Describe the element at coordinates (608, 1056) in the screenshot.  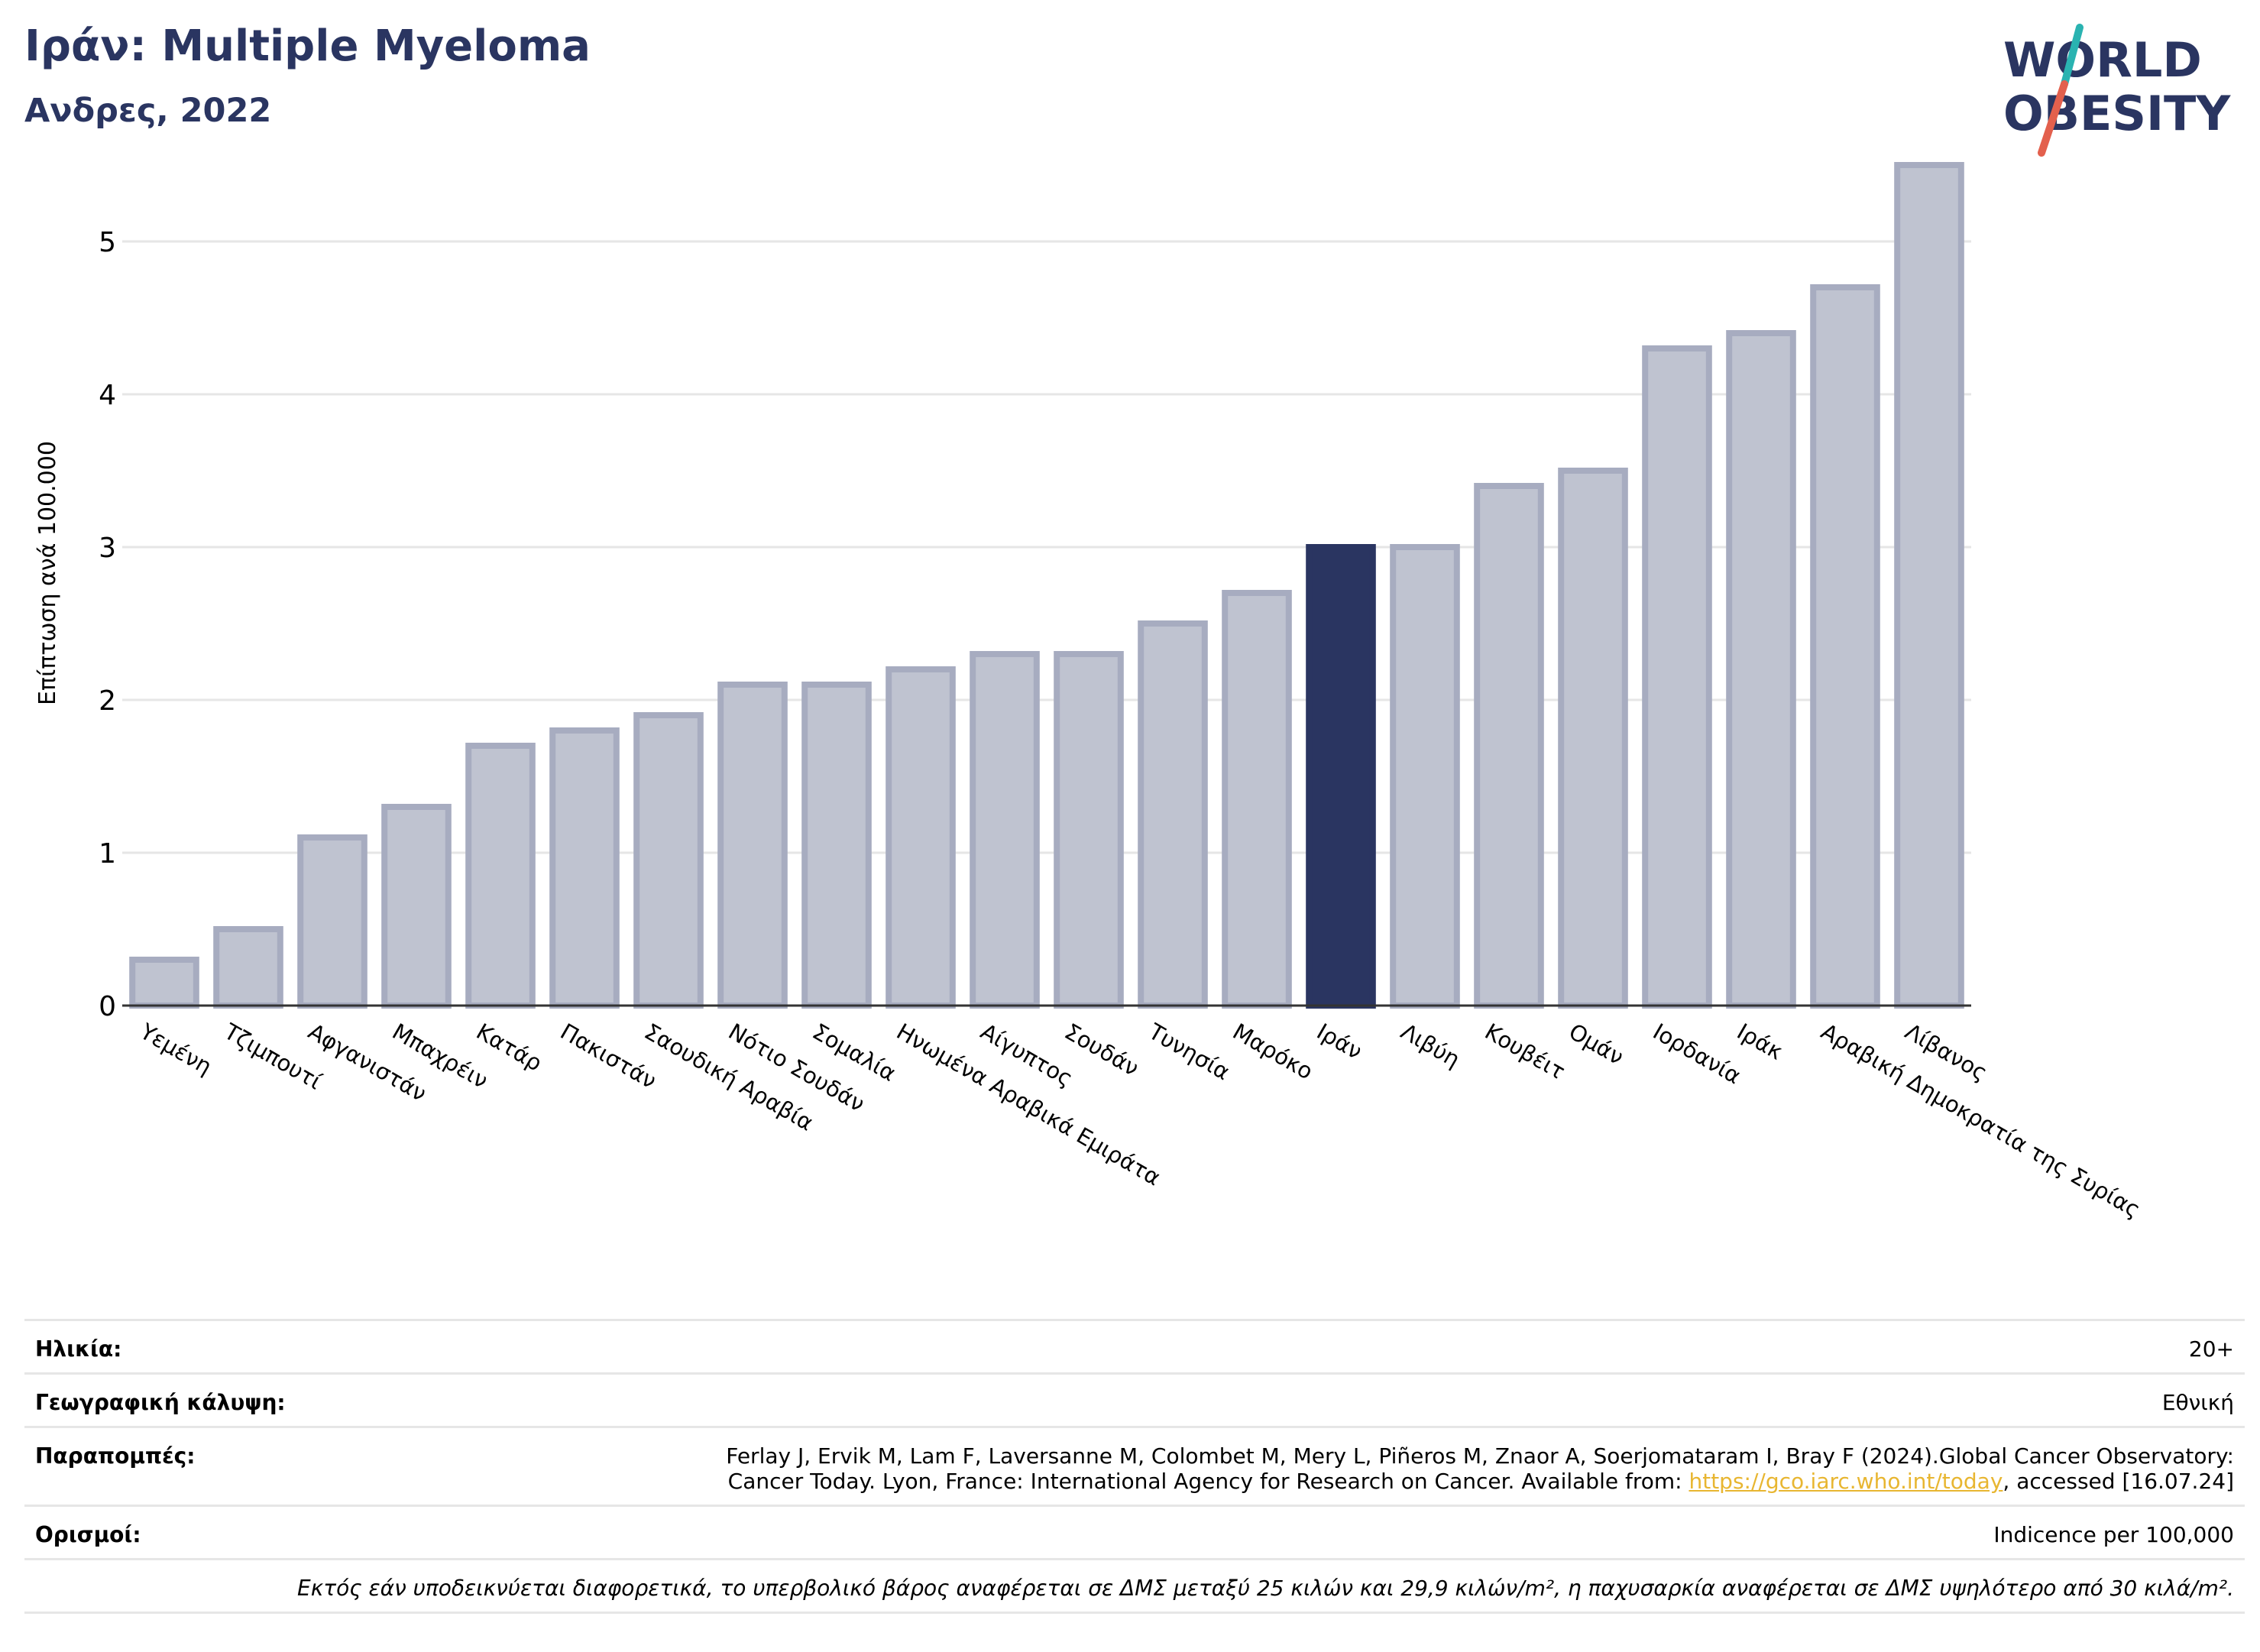
I see `x-tick-label: Πακιστάν` at that location.